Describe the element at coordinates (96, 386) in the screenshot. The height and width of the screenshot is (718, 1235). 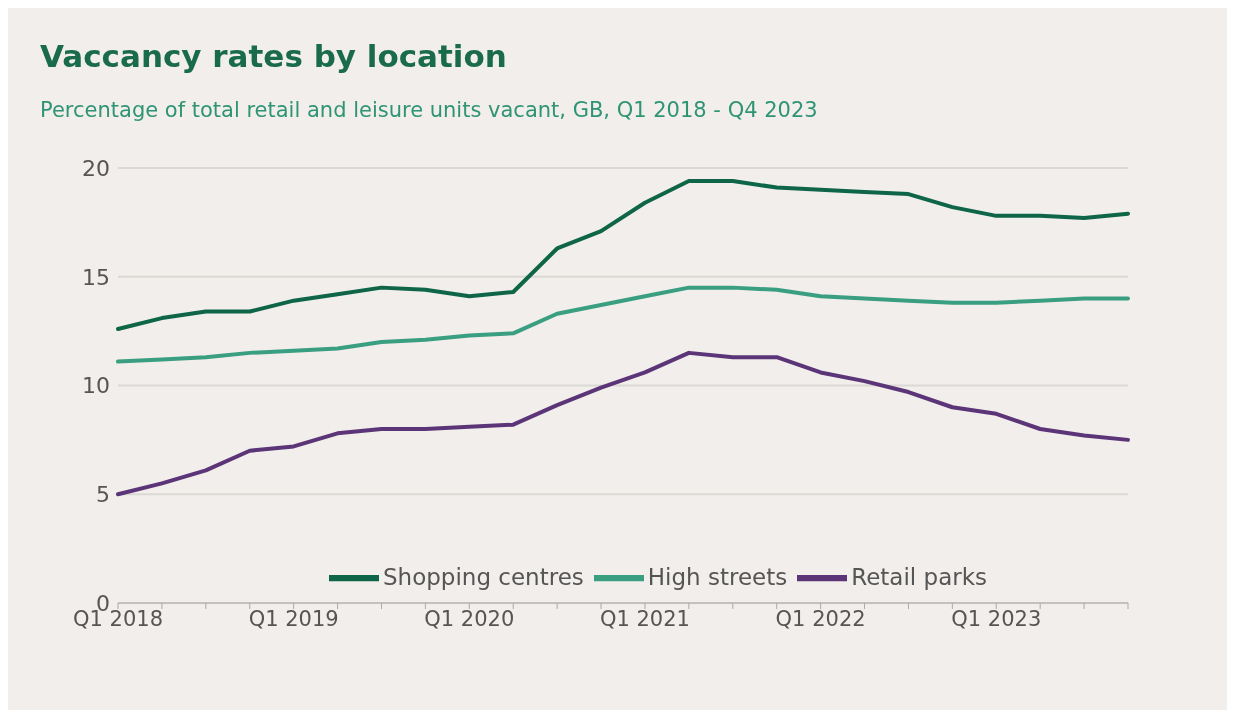
I see `y-tick-label: 10` at that location.